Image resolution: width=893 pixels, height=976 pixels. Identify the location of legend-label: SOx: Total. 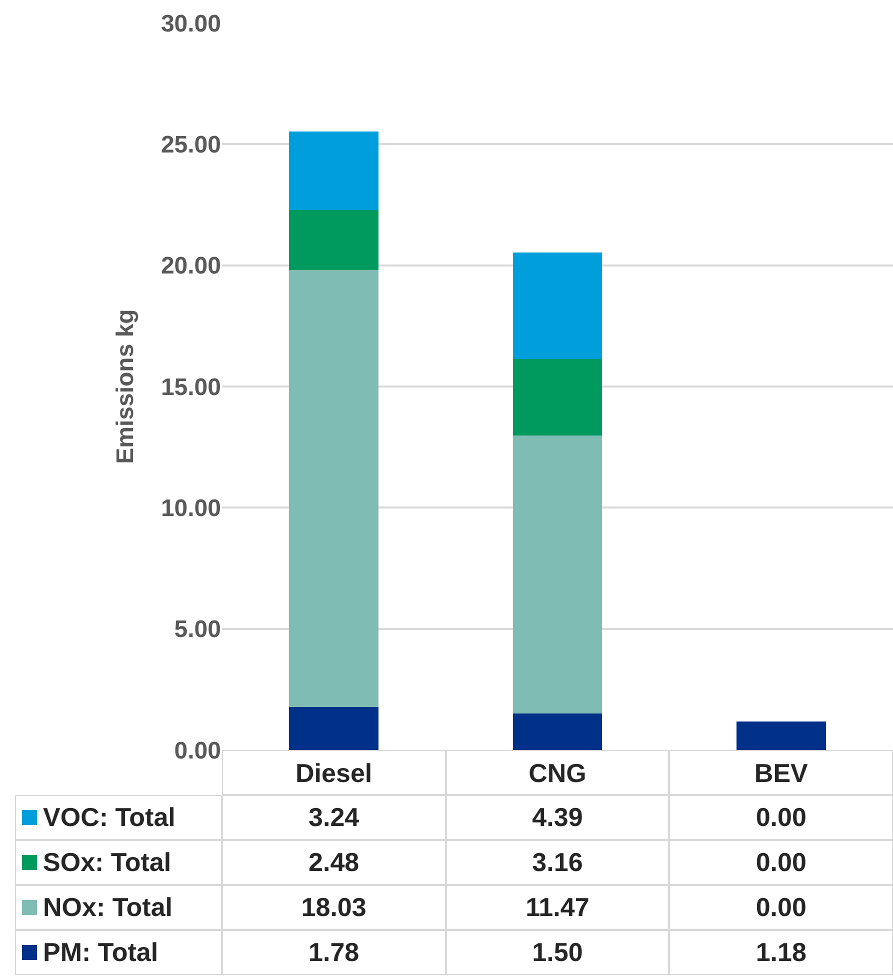
(107, 862).